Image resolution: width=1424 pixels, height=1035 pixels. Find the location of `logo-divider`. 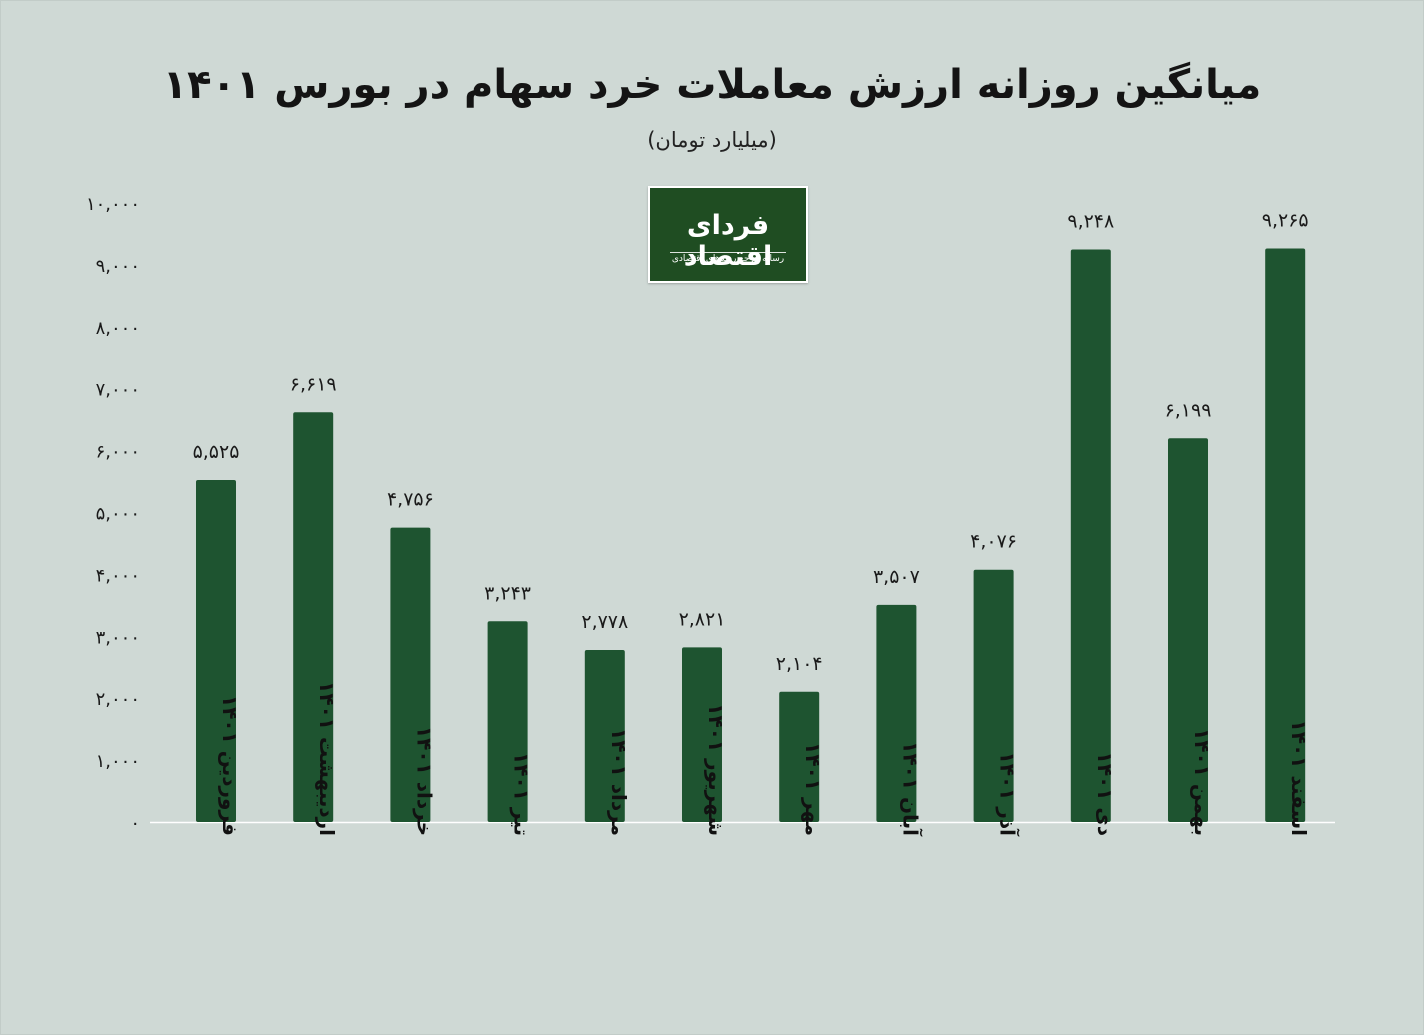

logo-divider is located at coordinates (728, 252).